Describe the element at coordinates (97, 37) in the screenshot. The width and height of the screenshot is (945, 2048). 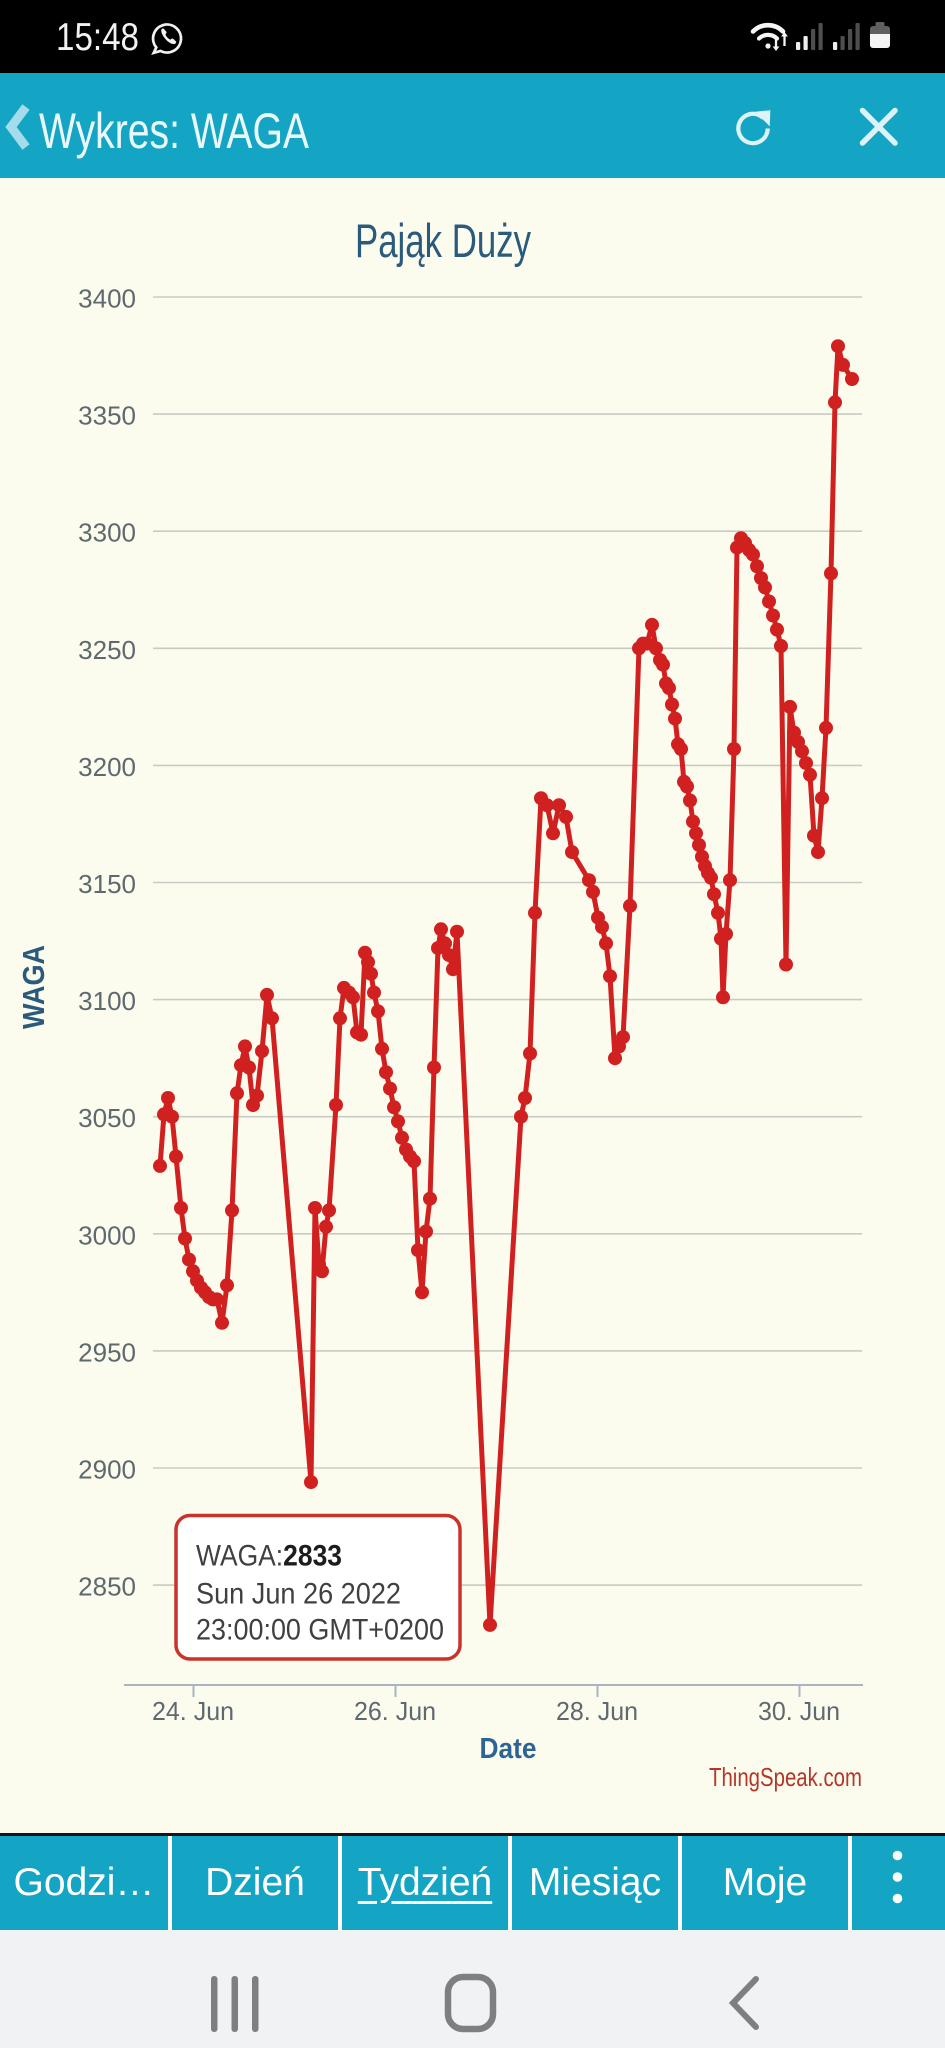
I see `svg-text: 15:48` at that location.